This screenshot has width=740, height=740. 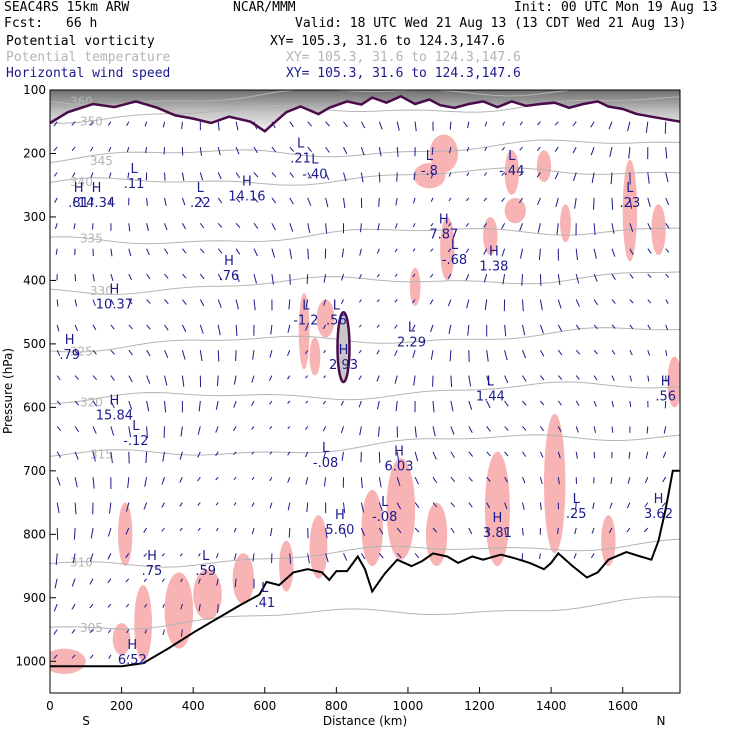 What do you see at coordinates (264, 706) in the screenshot?
I see `x-tick-label-600: 600` at bounding box center [264, 706].